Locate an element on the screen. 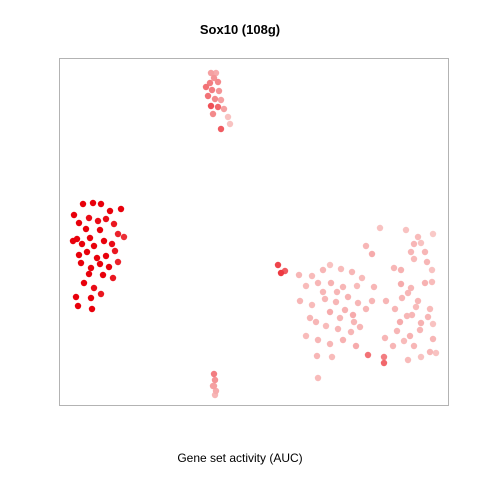 This screenshot has height=480, width=480. x-axis-label: Gene set activity (AUC) is located at coordinates (240, 458).